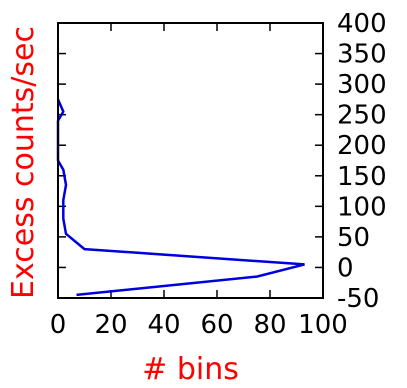 Image resolution: width=407 pixels, height=388 pixels. I want to click on x-tick-label: 0, so click(58, 325).